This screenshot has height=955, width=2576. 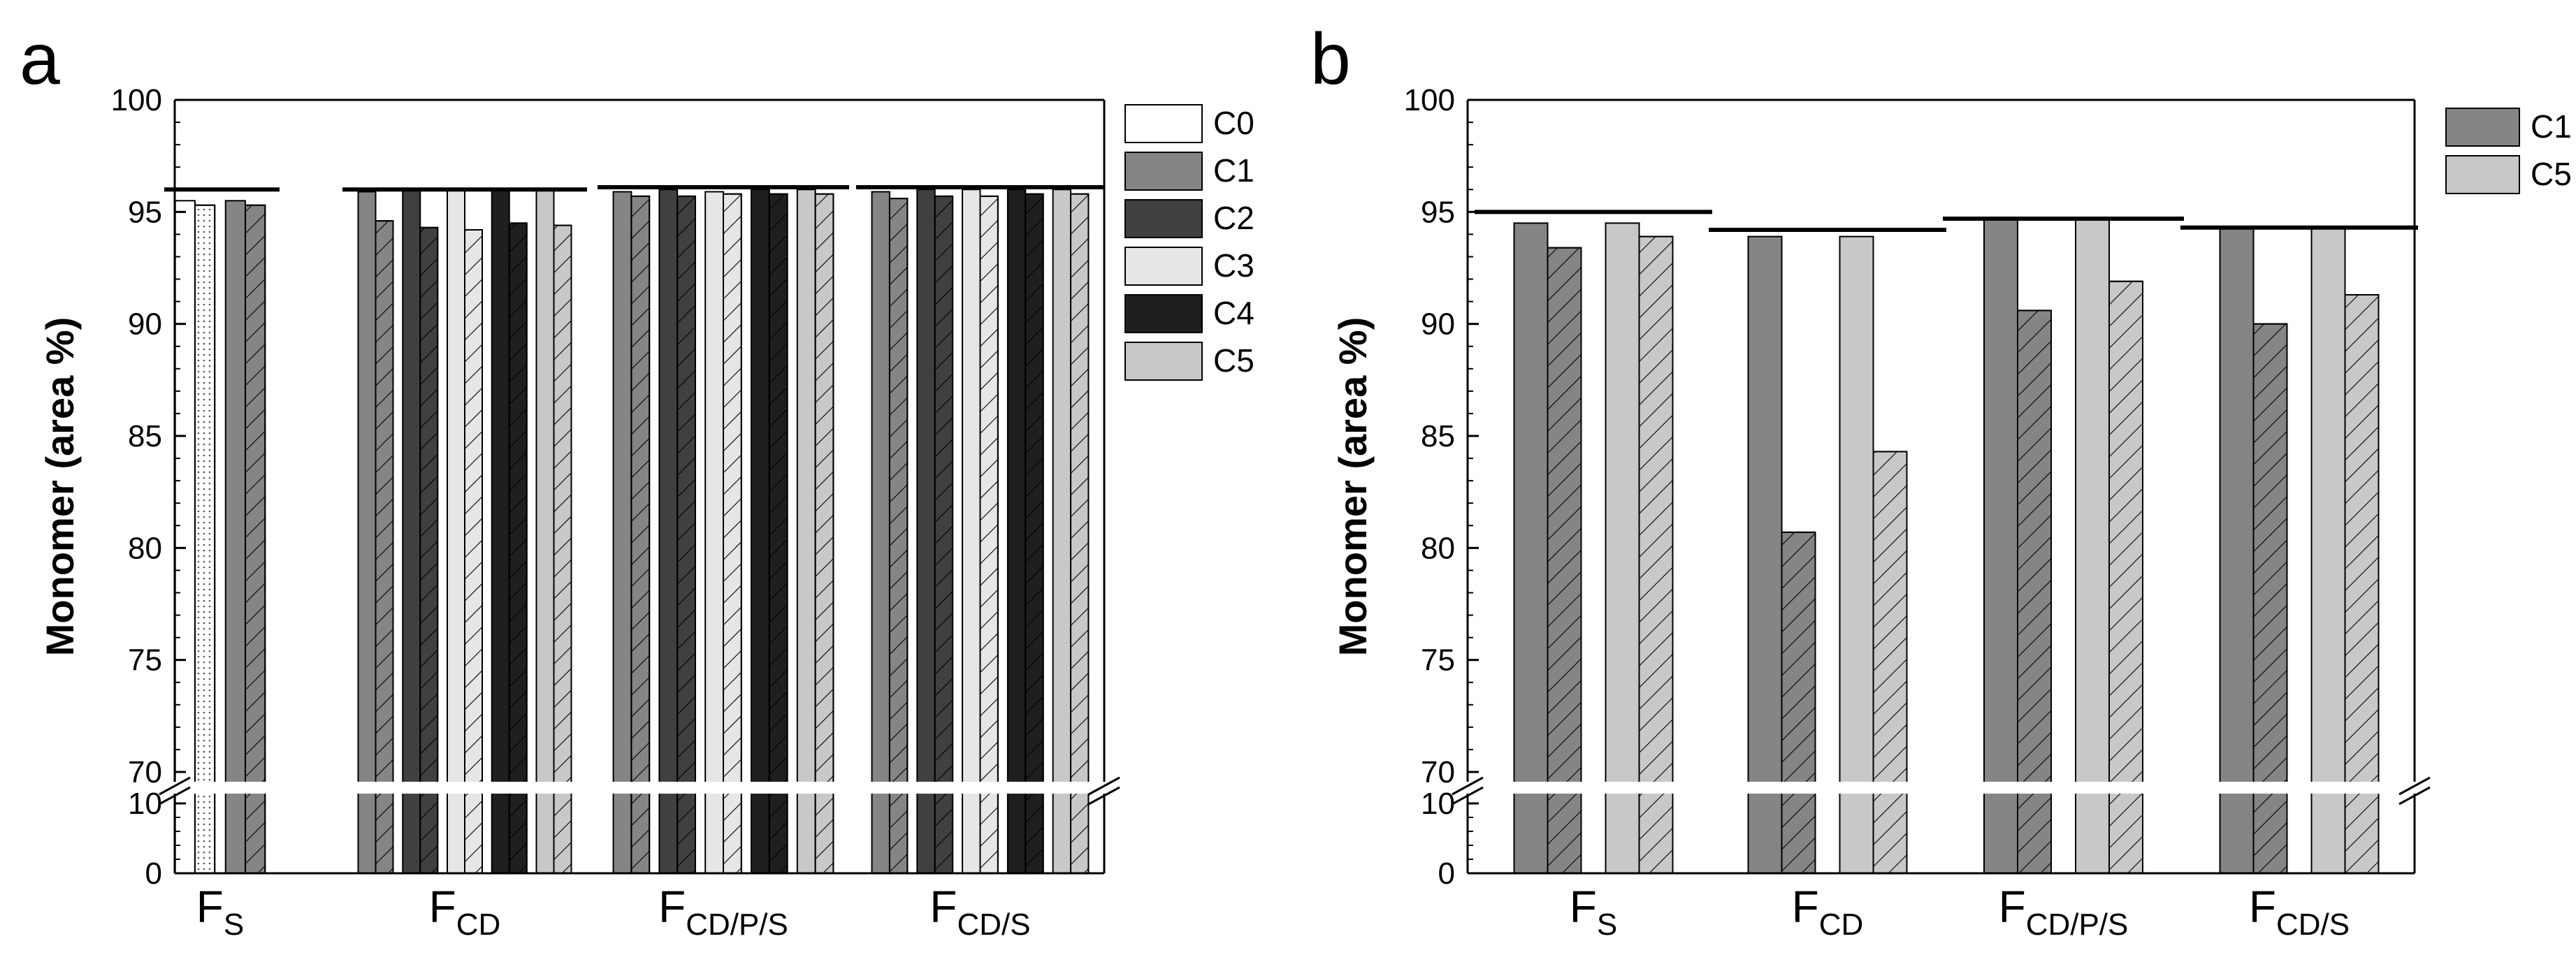 What do you see at coordinates (2299, 912) in the screenshot?
I see `x-tick-label: FCD/S` at bounding box center [2299, 912].